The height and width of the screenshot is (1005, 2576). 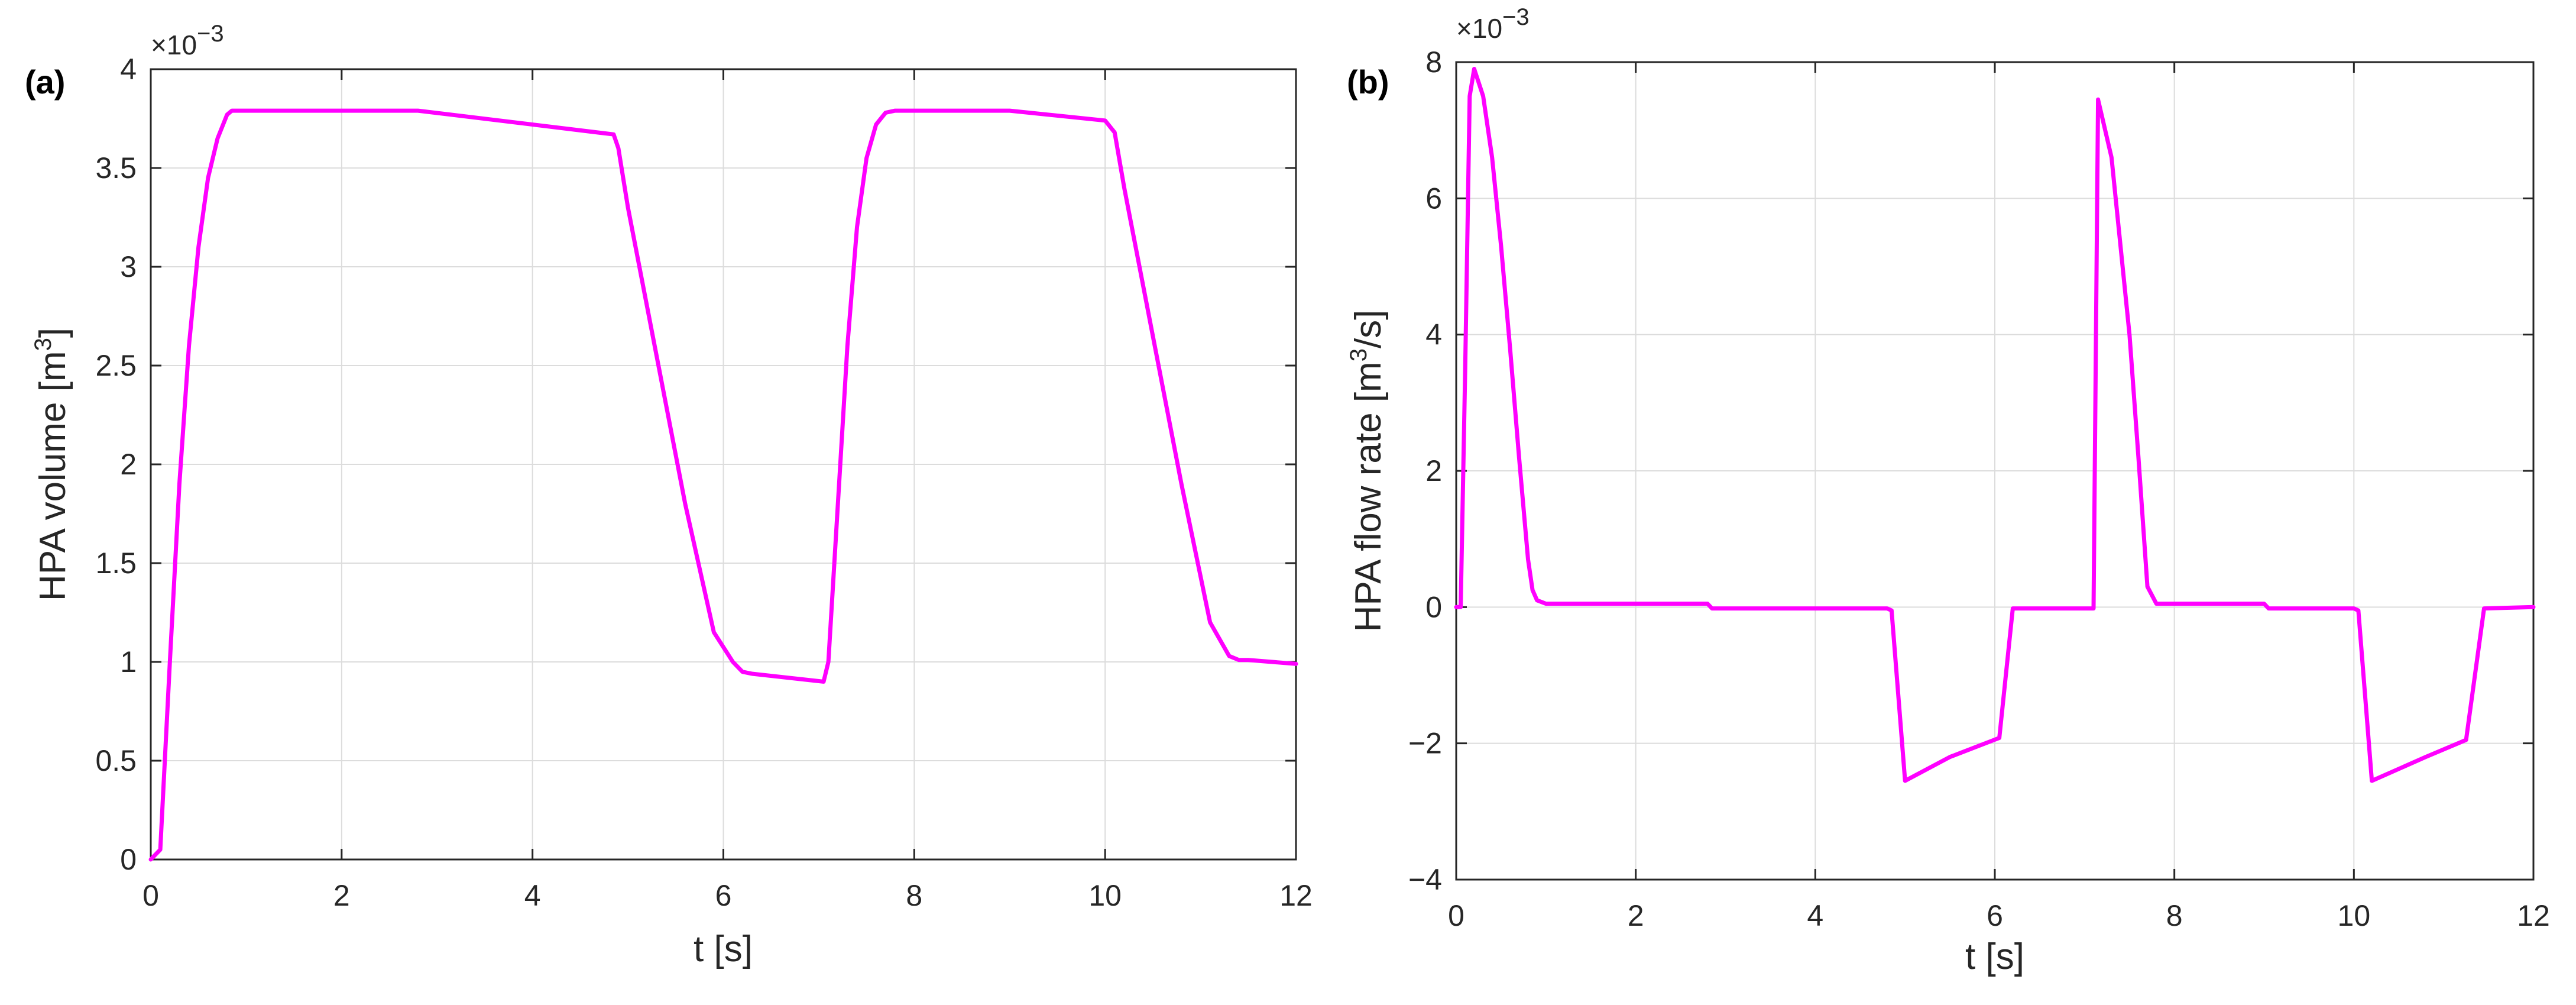 What do you see at coordinates (128, 70) in the screenshot?
I see `panel-a-y-tick-label: 4` at bounding box center [128, 70].